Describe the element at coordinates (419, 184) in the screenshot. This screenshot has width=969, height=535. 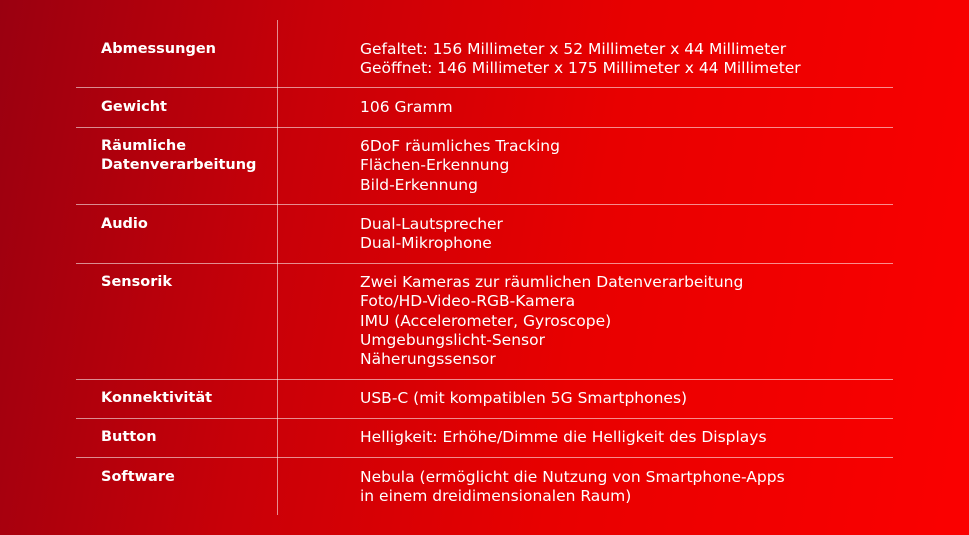
I see `spec-value-line: Bild-Erkennung` at that location.